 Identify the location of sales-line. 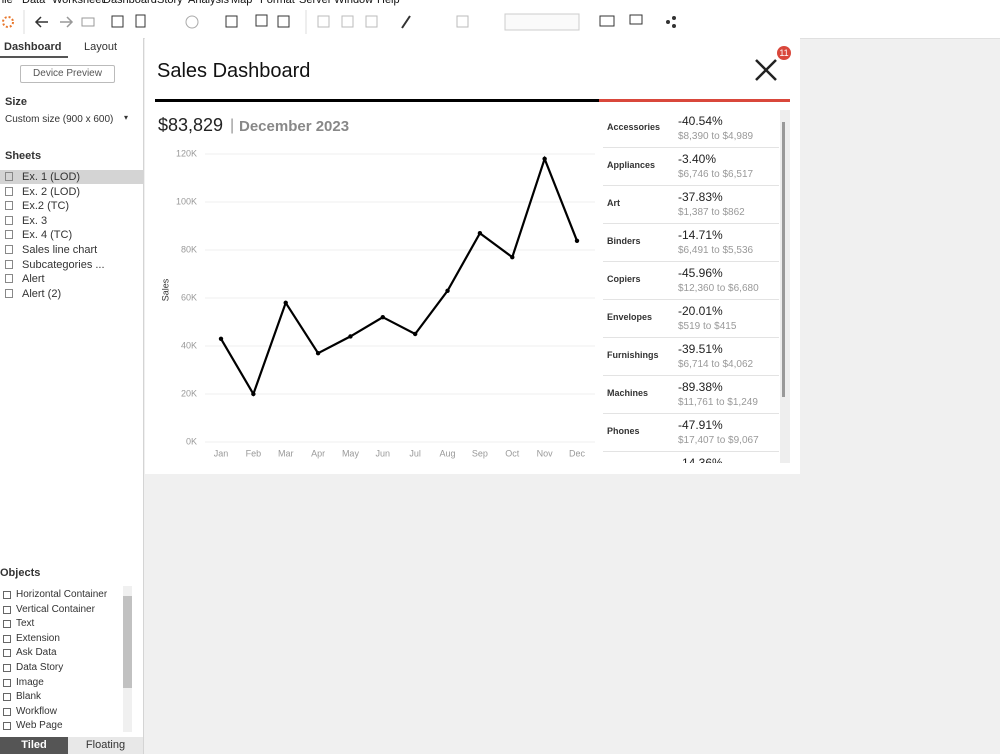
(399, 276).